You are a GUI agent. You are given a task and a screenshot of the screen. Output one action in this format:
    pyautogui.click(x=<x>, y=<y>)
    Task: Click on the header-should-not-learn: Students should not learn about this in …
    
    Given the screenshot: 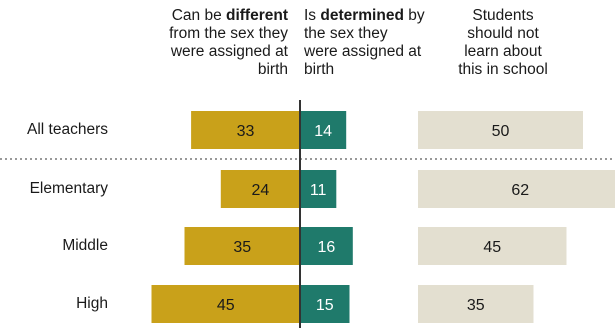 What is the action you would take?
    pyautogui.click(x=503, y=42)
    